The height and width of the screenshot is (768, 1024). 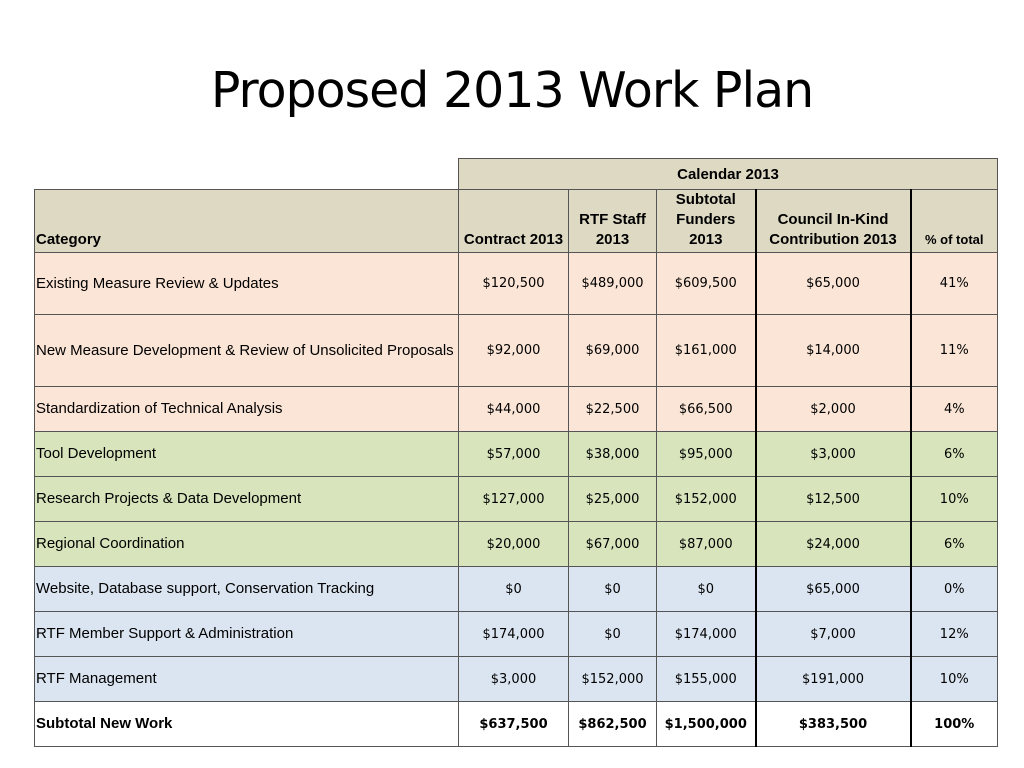 What do you see at coordinates (246, 544) in the screenshot?
I see `cell-category: Regional Coordination` at bounding box center [246, 544].